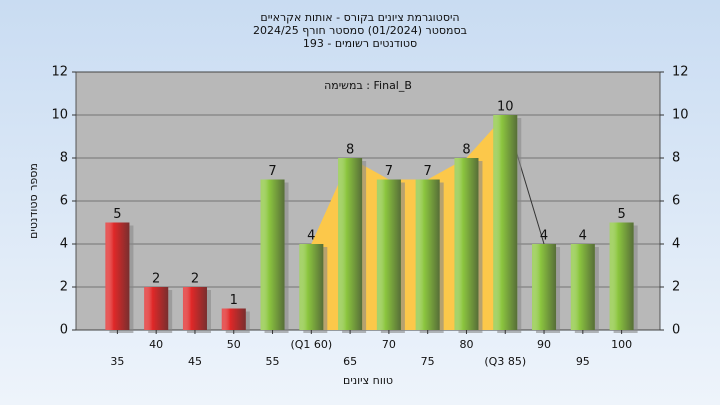 This screenshot has height=405, width=720. Describe the element at coordinates (583, 361) in the screenshot. I see `x-tick-label: 95` at that location.